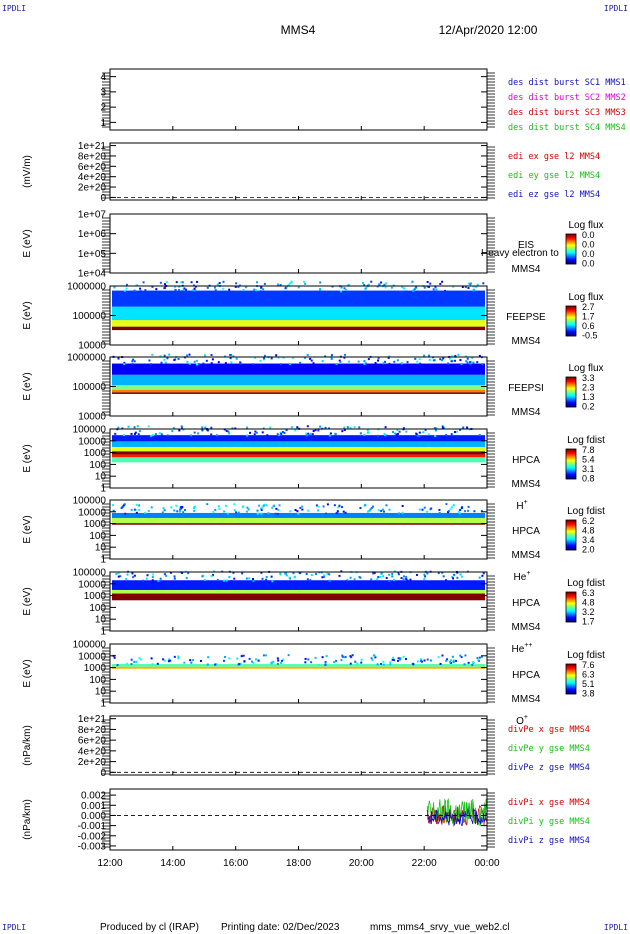 Image resolution: width=630 pixels, height=934 pixels. What do you see at coordinates (588, 694) in the screenshot?
I see `colorbar-tick-label: 3.8` at bounding box center [588, 694].